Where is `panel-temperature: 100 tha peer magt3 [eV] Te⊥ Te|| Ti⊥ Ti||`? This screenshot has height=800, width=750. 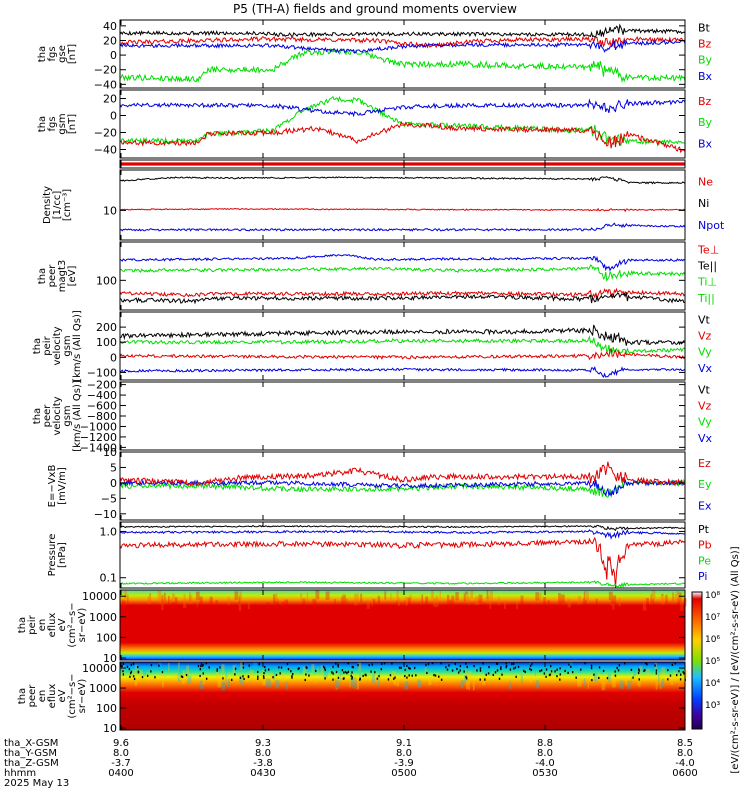
panel-temperature: 100 tha peer magt3 [eV] Te⊥ Te|| Ti⊥ Ti|| is located at coordinates (378, 276).